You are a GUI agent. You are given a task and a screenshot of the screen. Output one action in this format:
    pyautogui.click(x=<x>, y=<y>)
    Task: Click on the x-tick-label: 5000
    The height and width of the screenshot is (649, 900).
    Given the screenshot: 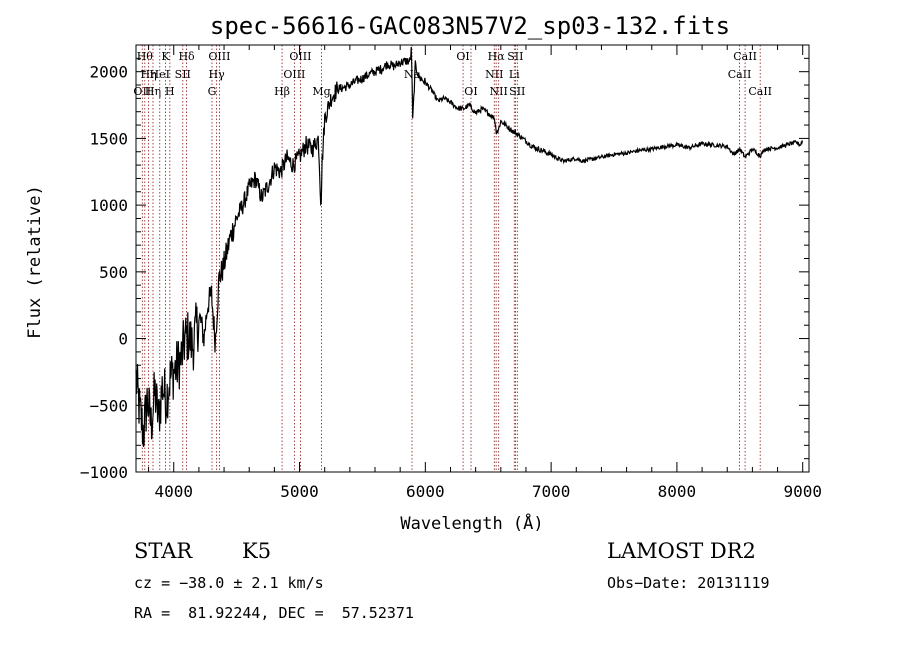 What is the action you would take?
    pyautogui.click(x=299, y=491)
    